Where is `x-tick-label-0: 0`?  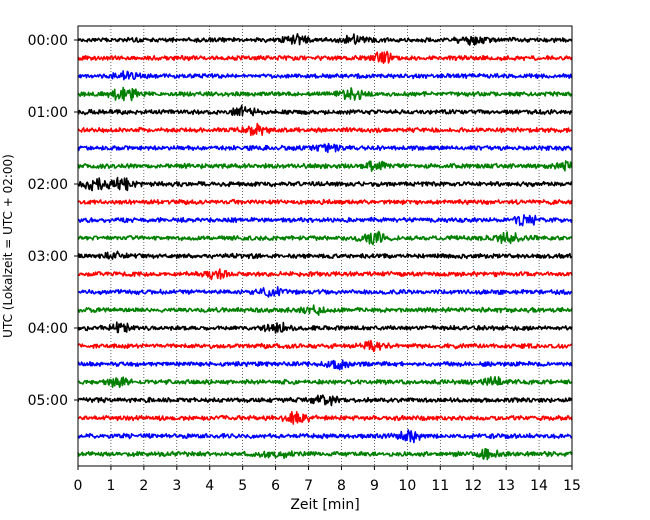 x-tick-label-0: 0 is located at coordinates (78, 486).